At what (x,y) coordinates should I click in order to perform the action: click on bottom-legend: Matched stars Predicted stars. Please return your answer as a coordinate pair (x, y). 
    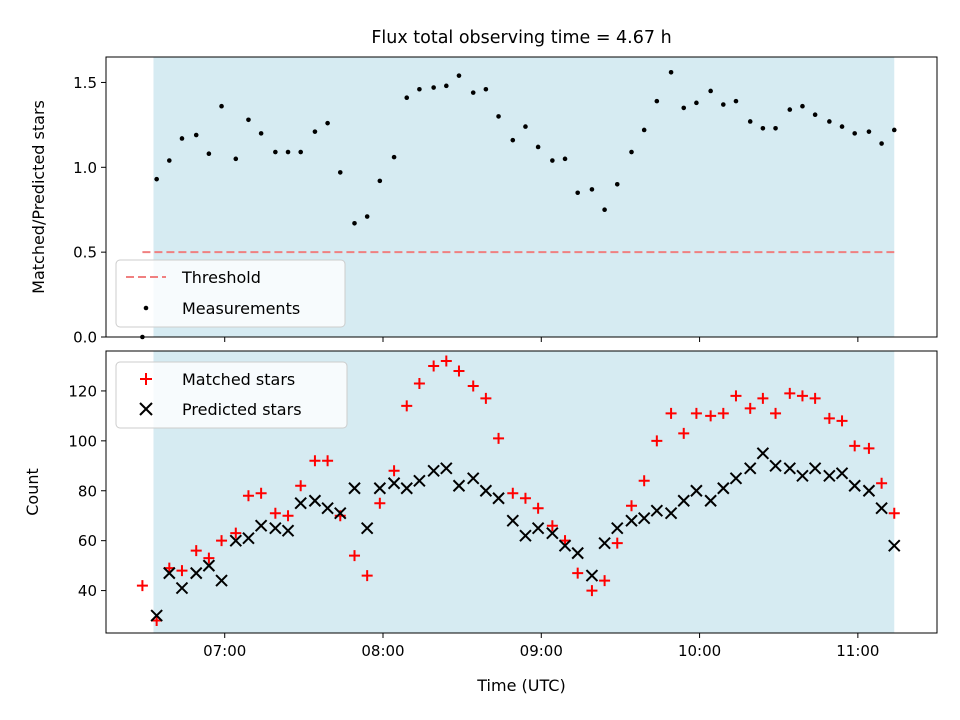
    Looking at the image, I should click on (231, 395).